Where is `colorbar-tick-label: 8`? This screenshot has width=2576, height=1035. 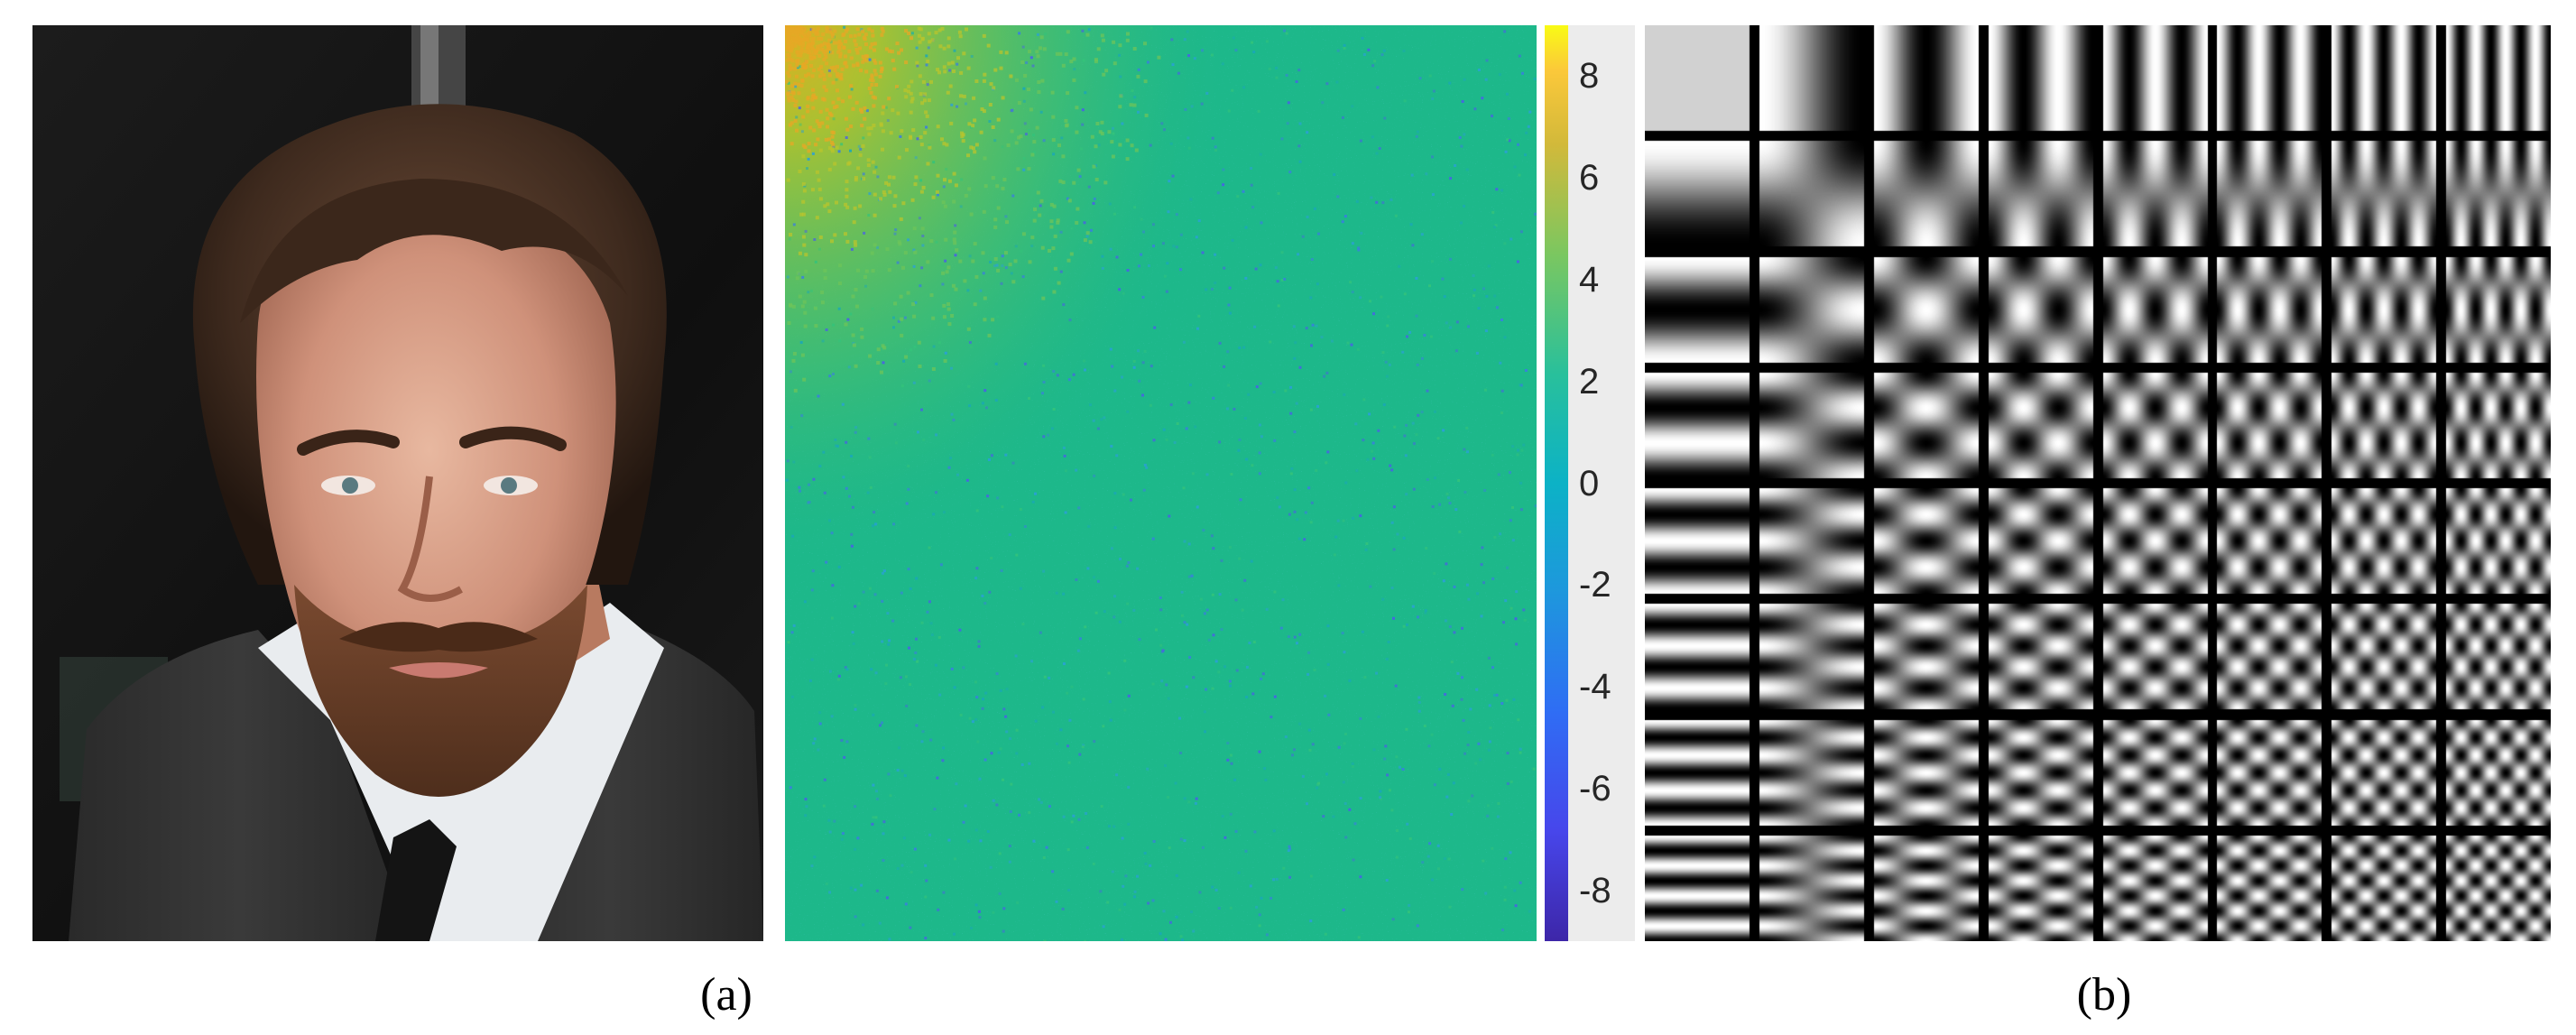 colorbar-tick-label: 8 is located at coordinates (1589, 76).